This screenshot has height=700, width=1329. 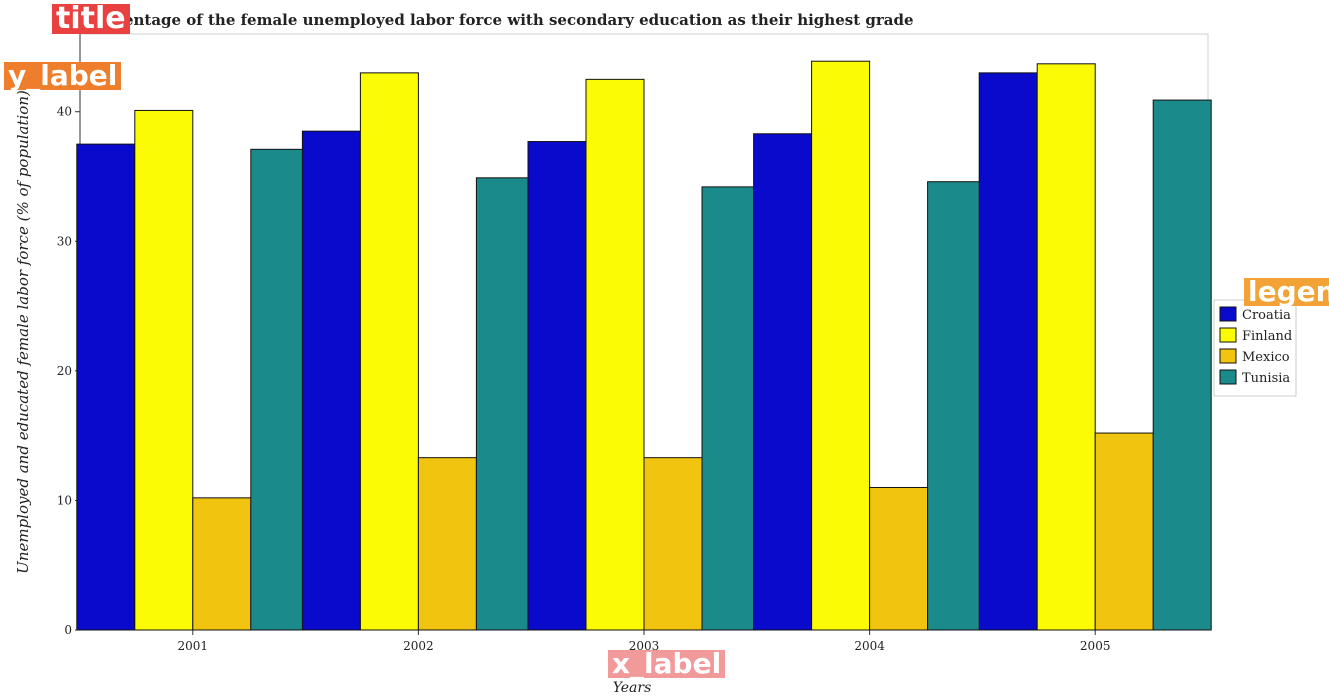 I want to click on legend-swatch-croatia, so click(x=1228, y=314).